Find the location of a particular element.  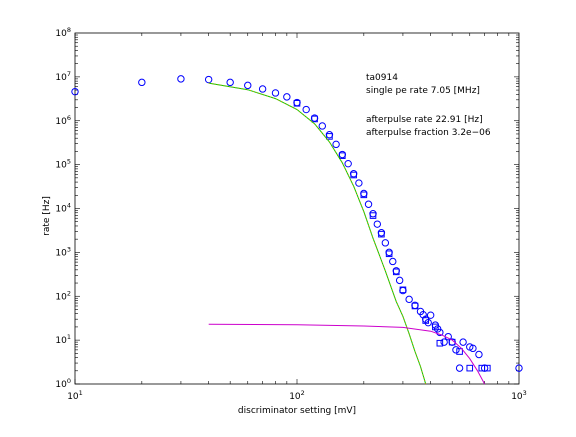

y-tick-label: 10¹ is located at coordinates (63, 339).